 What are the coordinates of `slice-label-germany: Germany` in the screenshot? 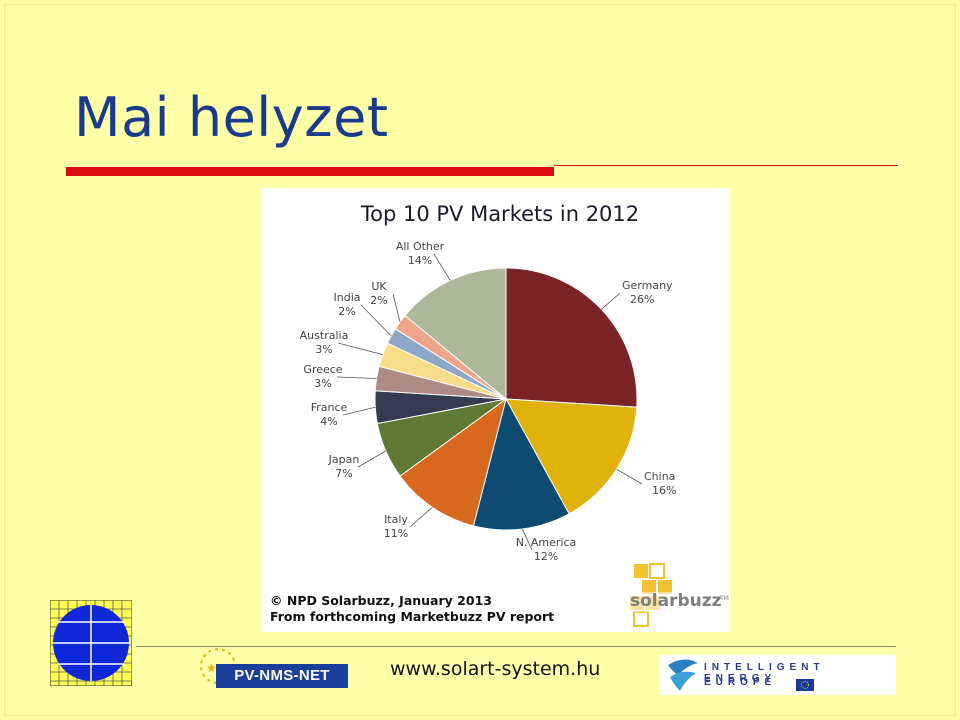 It's located at (647, 285).